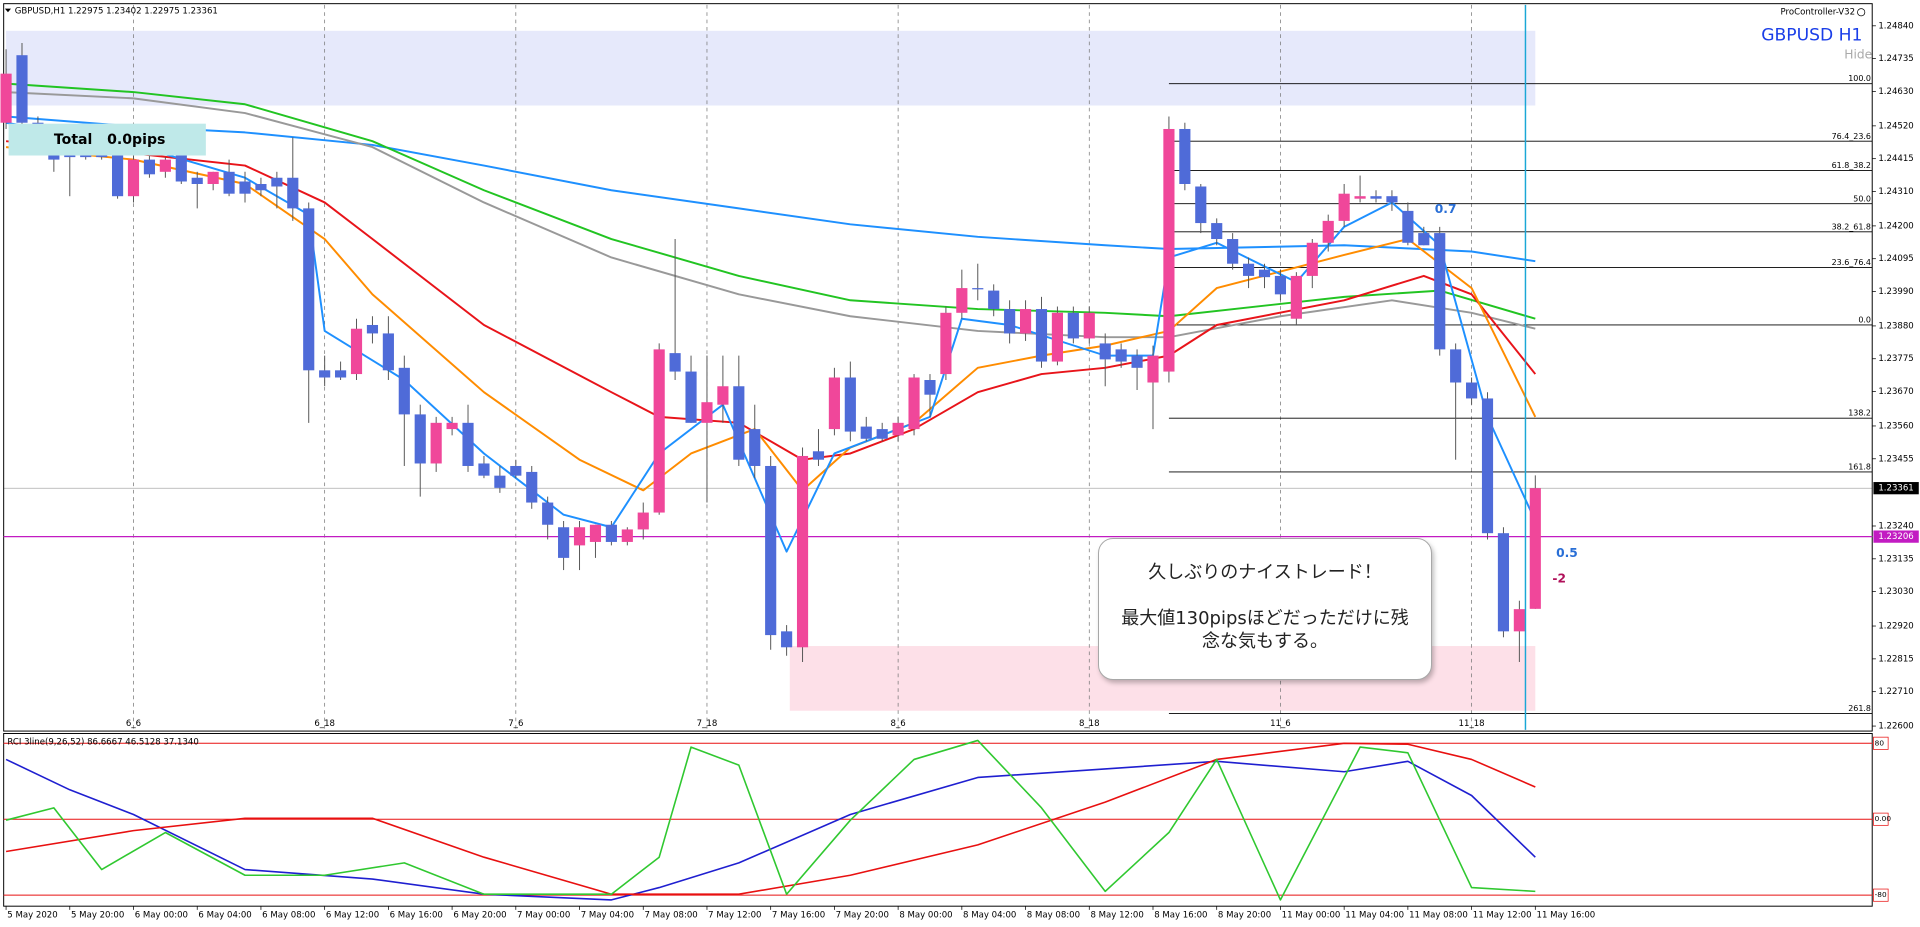 The width and height of the screenshot is (1920, 927). Describe the element at coordinates (1265, 630) in the screenshot. I see `comment-line: 最大値130pipsほどだっただけに残念な気もする。` at that location.